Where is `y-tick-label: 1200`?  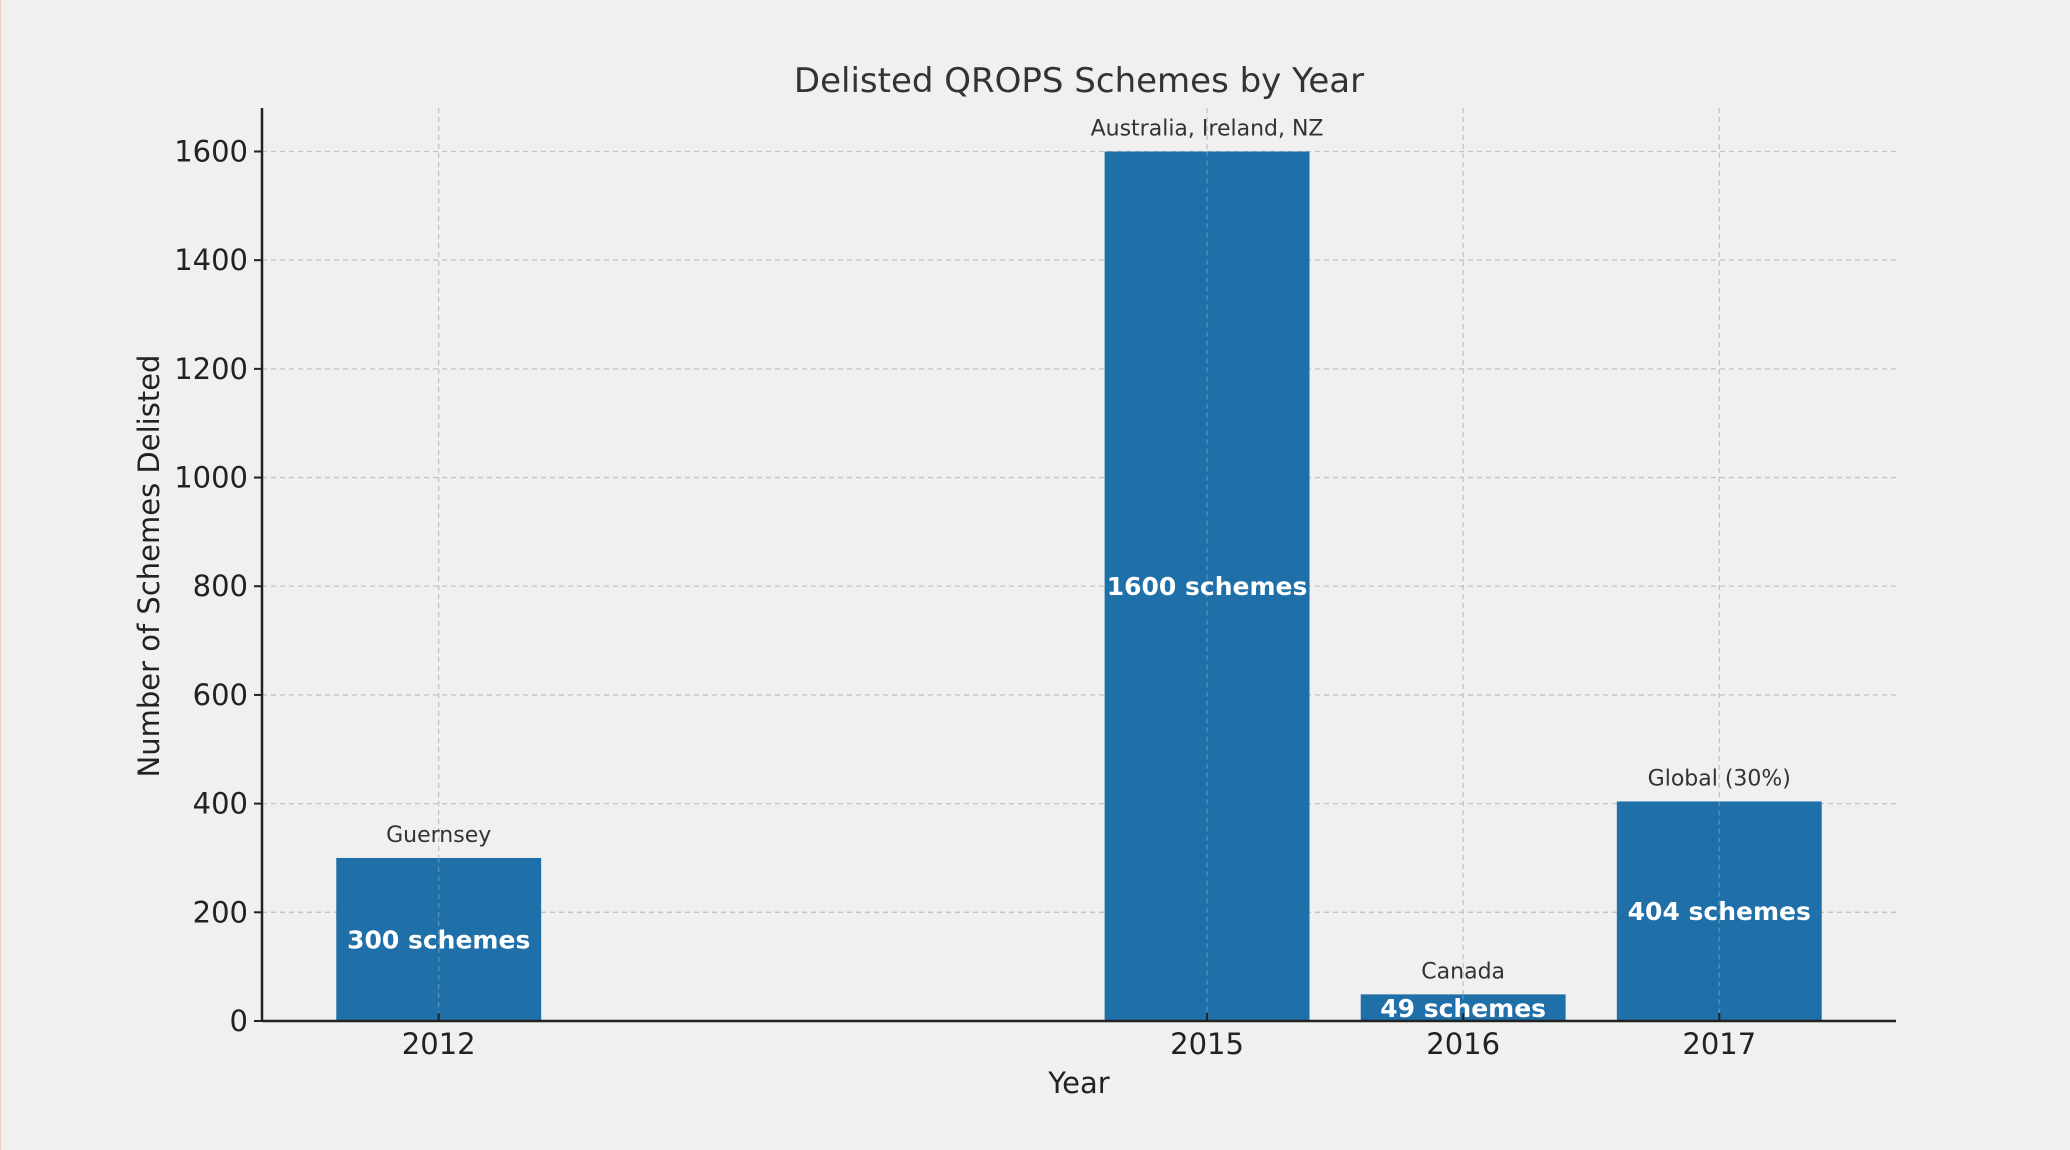
y-tick-label: 1200 is located at coordinates (211, 369).